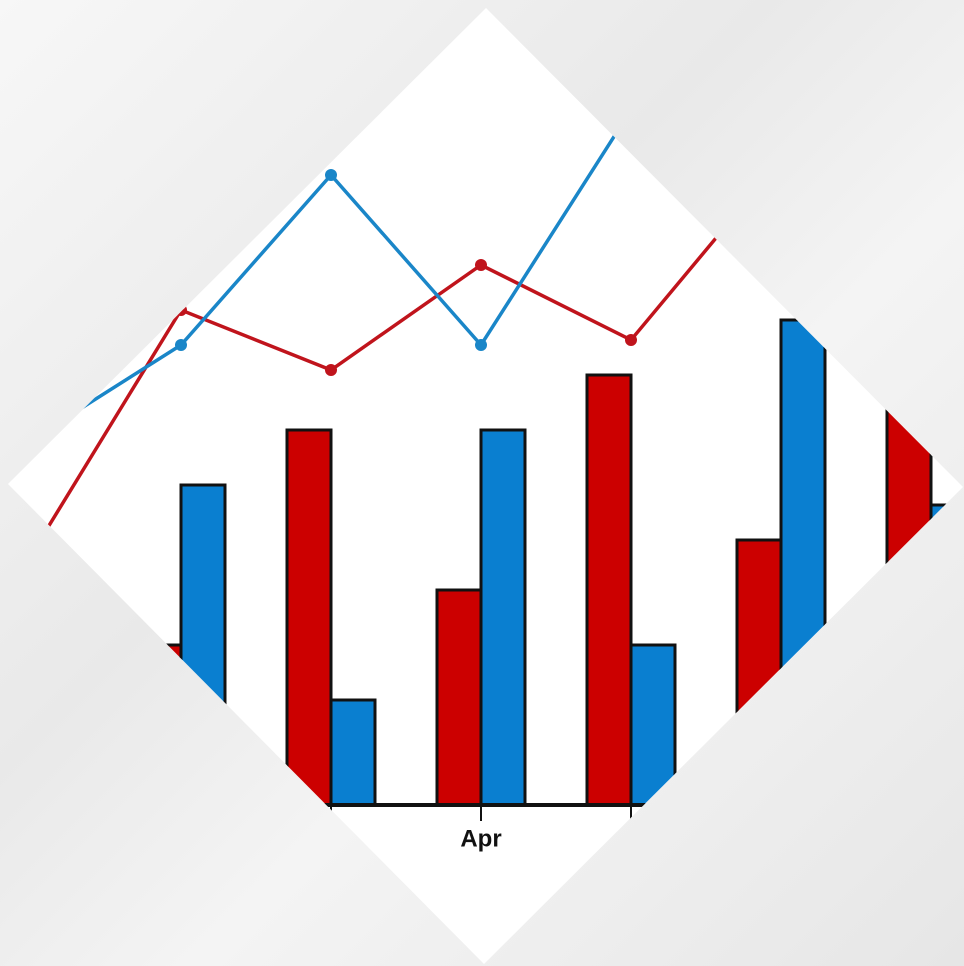 The image size is (964, 966). Describe the element at coordinates (480, 838) in the screenshot. I see `x-tick-label: Apr` at that location.